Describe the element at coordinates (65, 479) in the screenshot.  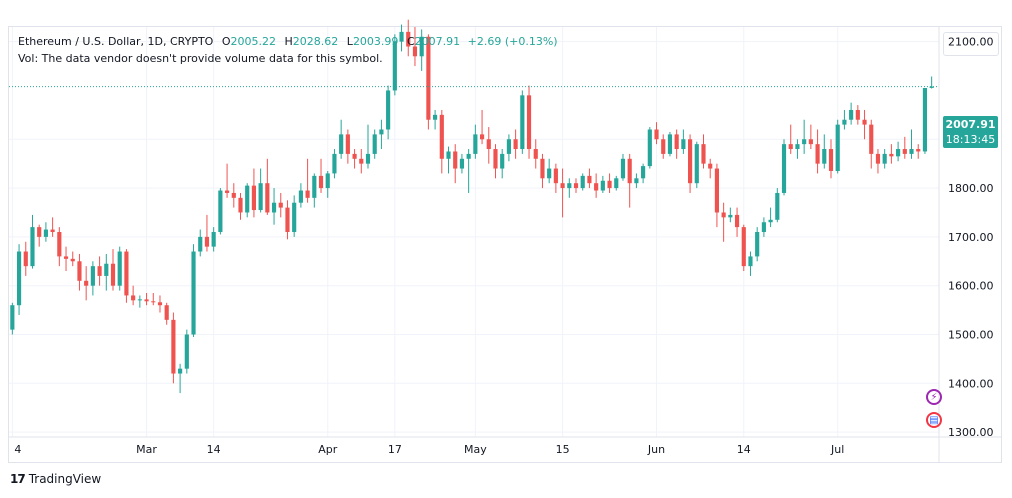
I see `brand-name: TradingView` at that location.